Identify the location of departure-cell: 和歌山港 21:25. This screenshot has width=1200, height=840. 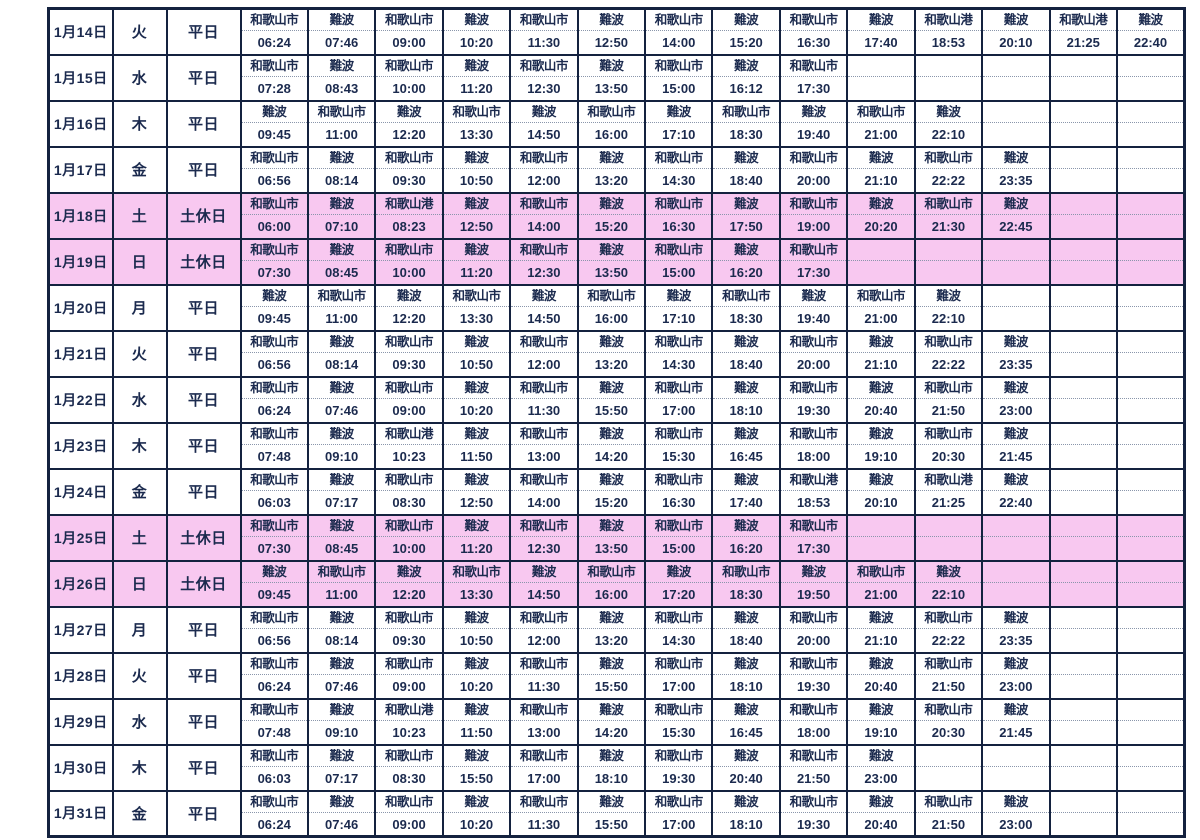
(1083, 31).